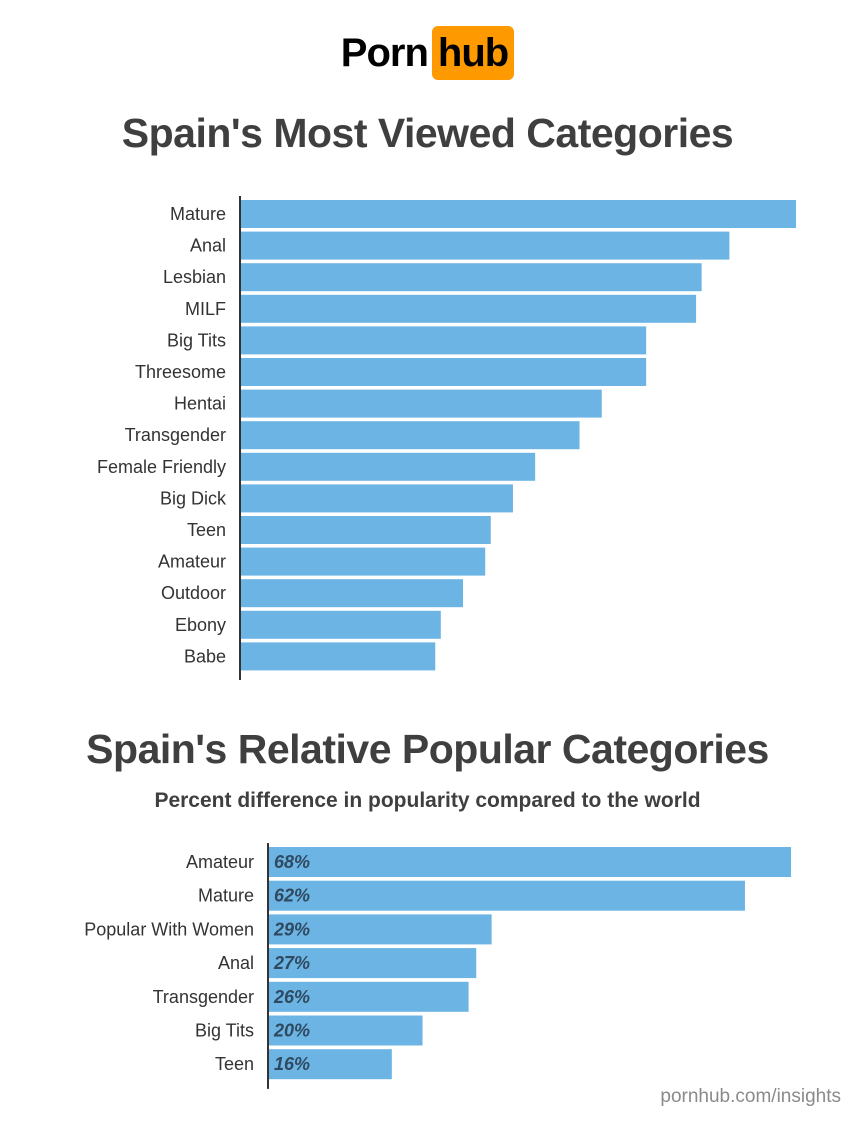 Image resolution: width=855 pixels, height=1140 pixels. I want to click on data-label: 29%, so click(291, 929).